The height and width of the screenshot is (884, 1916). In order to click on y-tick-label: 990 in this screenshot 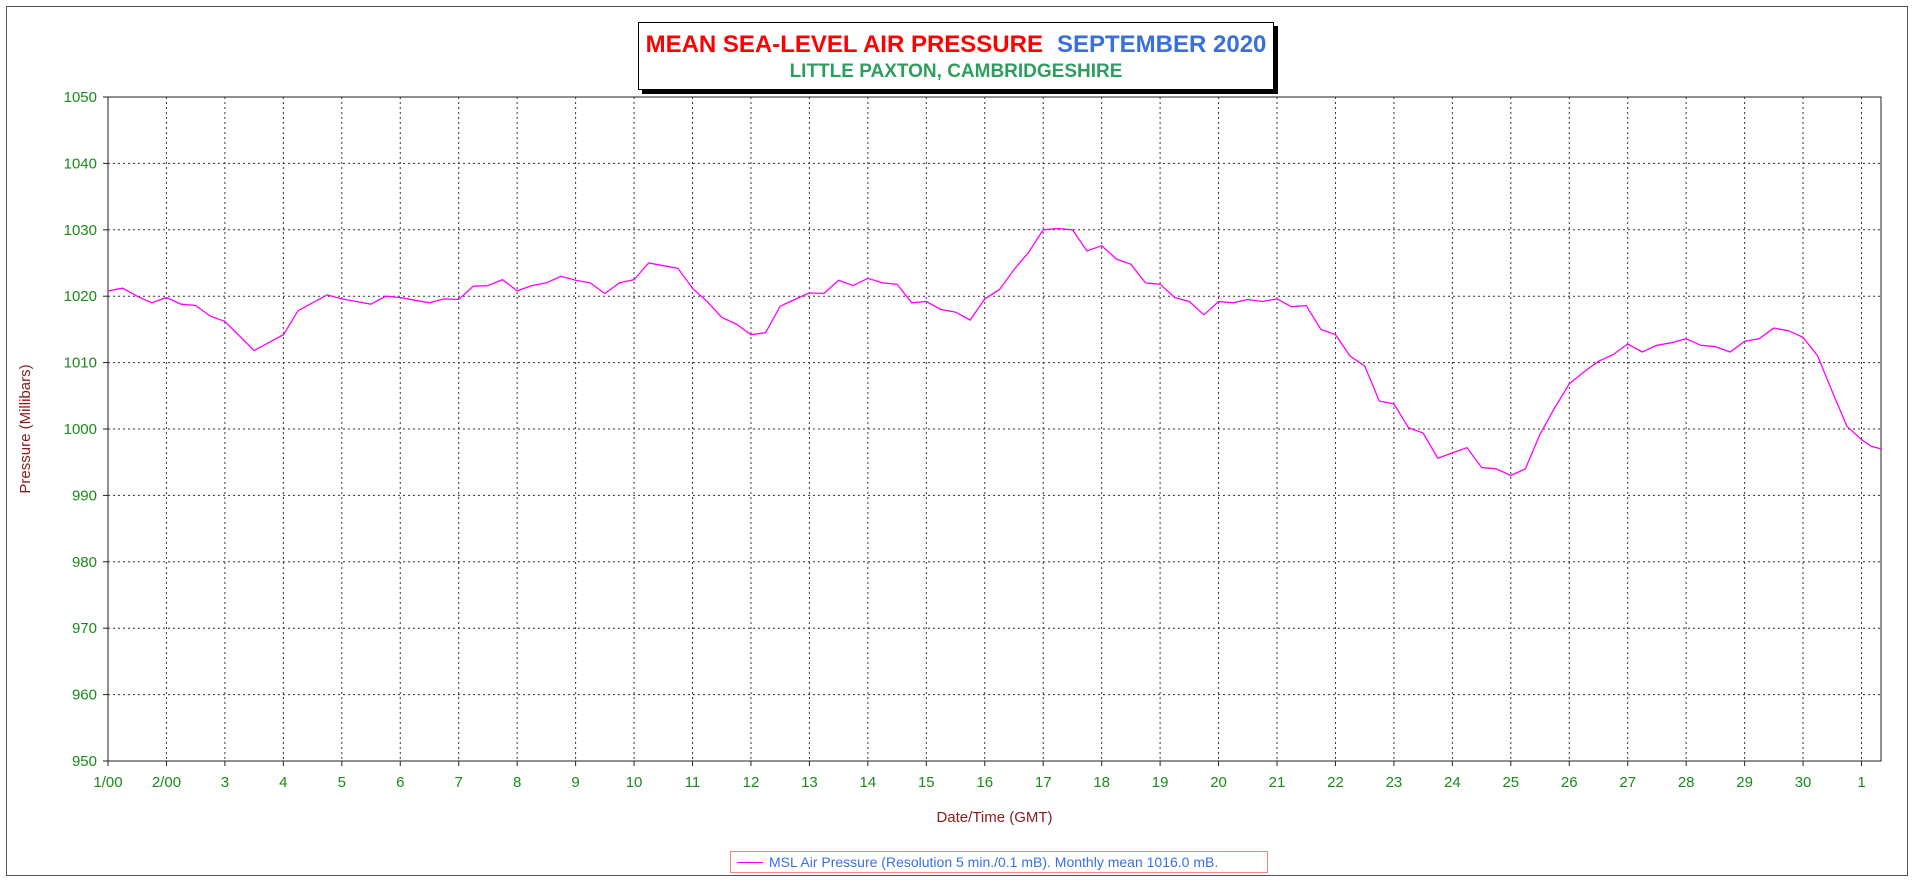, I will do `click(84, 495)`.